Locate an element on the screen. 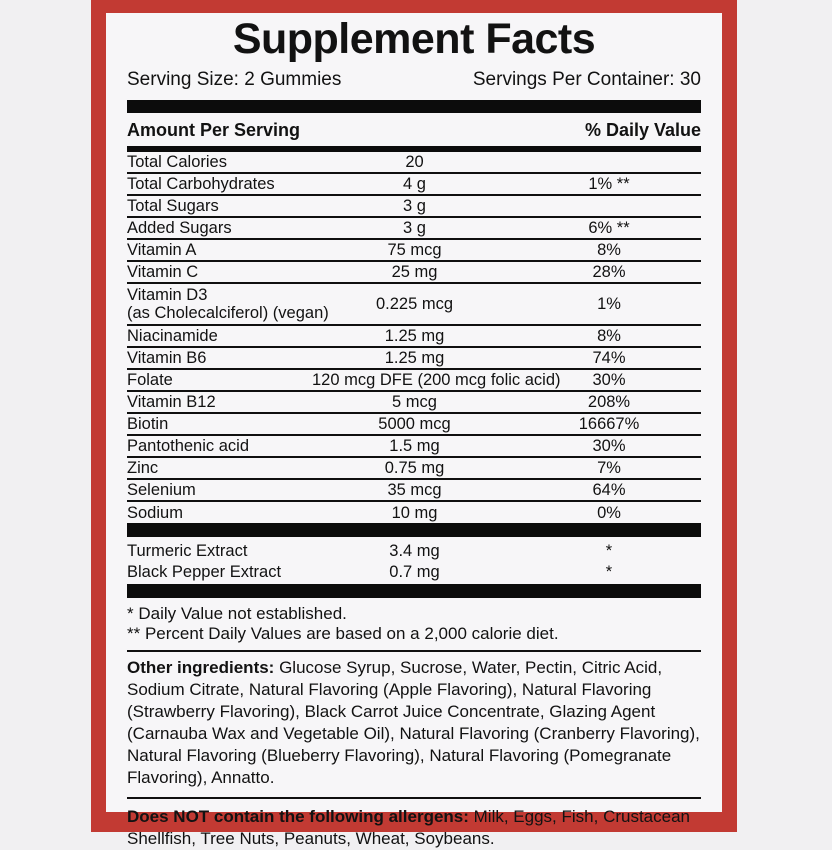 Image resolution: width=832 pixels, height=850 pixels. nutrient-amount: 25 mg is located at coordinates (414, 272).